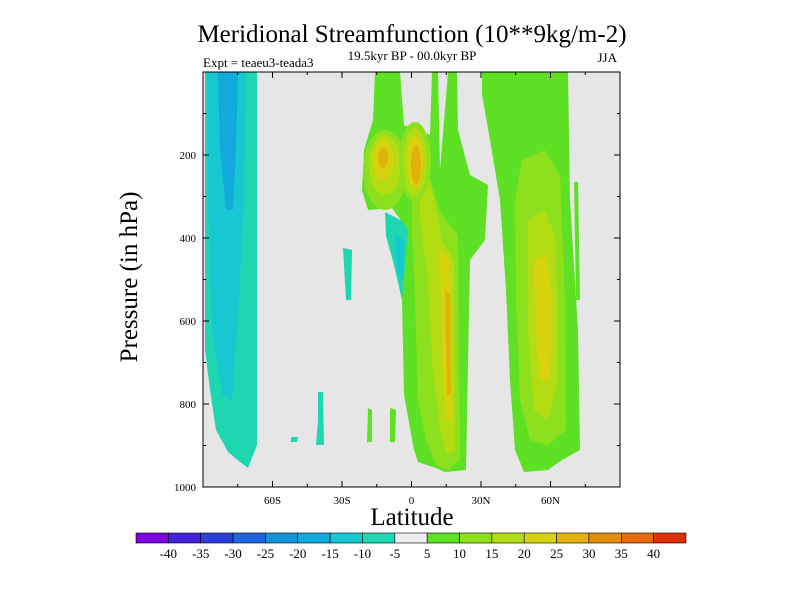  I want to click on colorbar-label: -20, so click(297, 553).